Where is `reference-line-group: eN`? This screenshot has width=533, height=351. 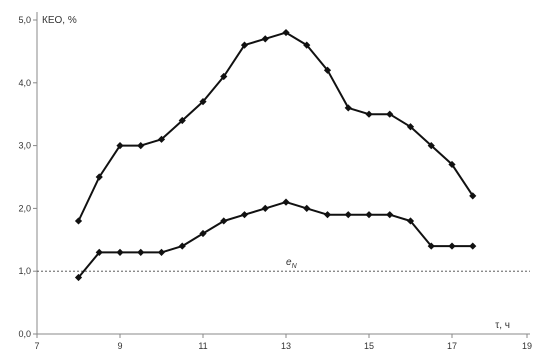
reference-line-group: eN is located at coordinates (283, 264).